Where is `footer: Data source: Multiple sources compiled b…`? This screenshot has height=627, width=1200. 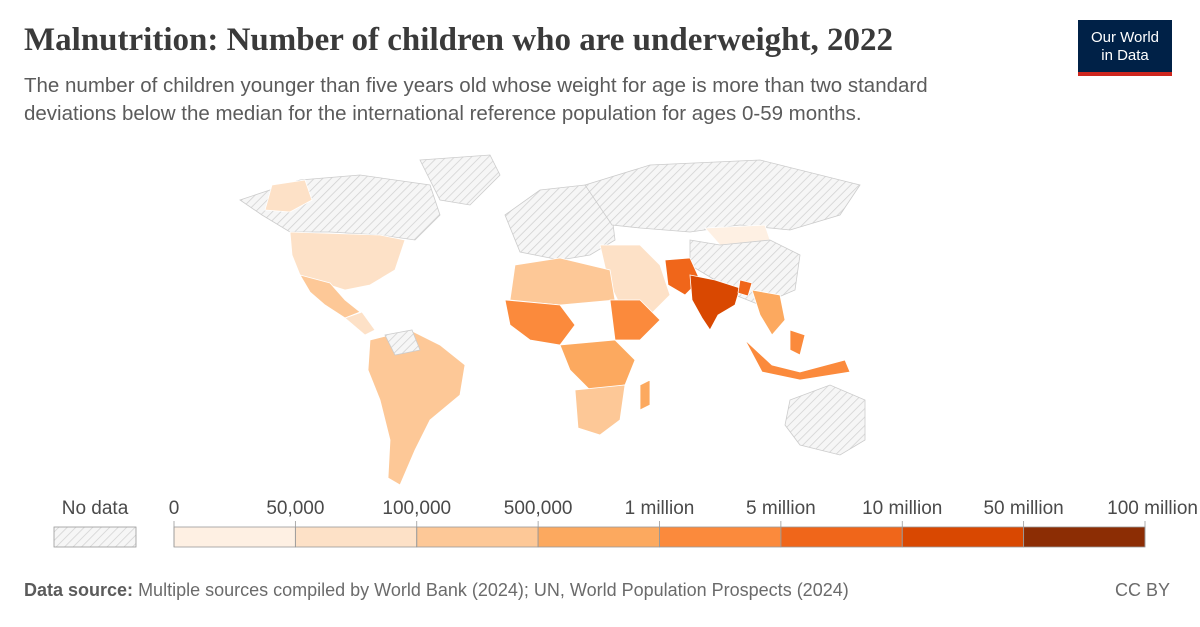
footer: Data source: Multiple sources compiled b… is located at coordinates (436, 590).